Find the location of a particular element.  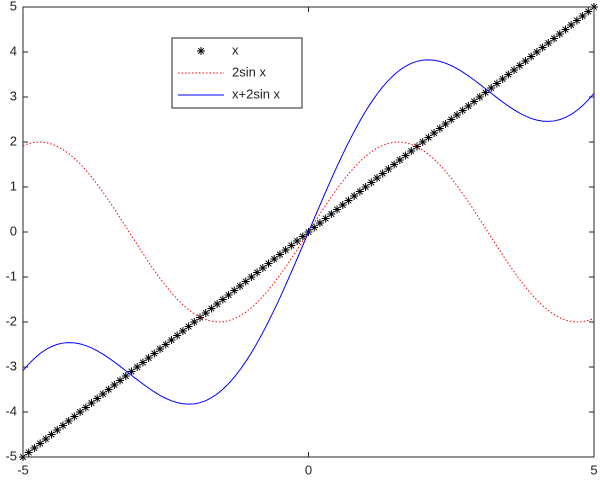

y-tick-label: -1 is located at coordinates (11, 275).